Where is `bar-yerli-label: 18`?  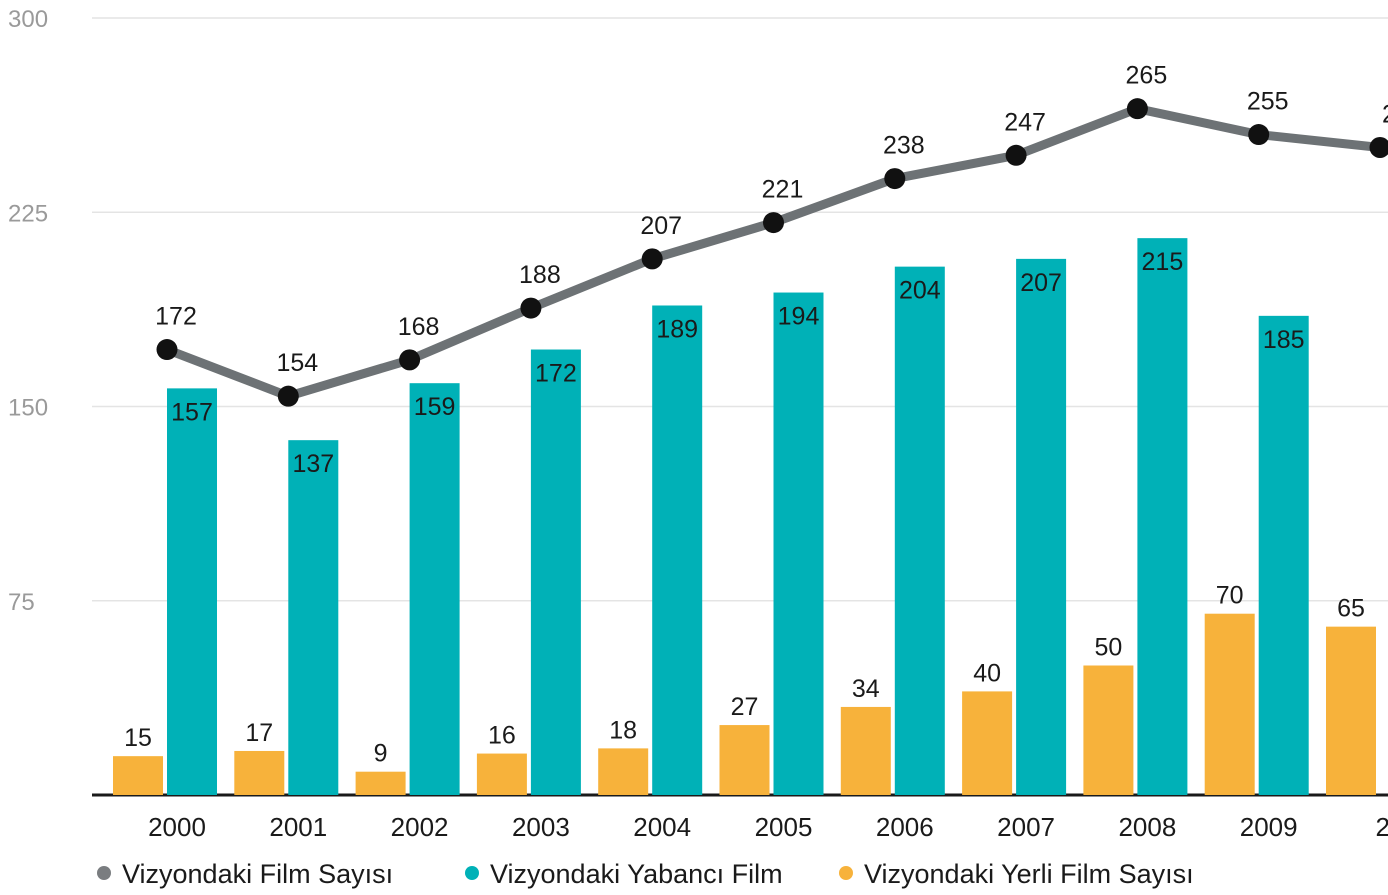 bar-yerli-label: 18 is located at coordinates (623, 730).